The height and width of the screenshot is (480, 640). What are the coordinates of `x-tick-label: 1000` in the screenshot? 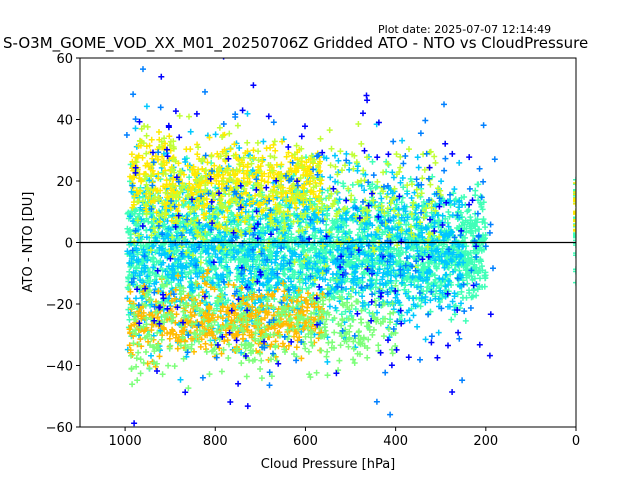 It's located at (125, 441).